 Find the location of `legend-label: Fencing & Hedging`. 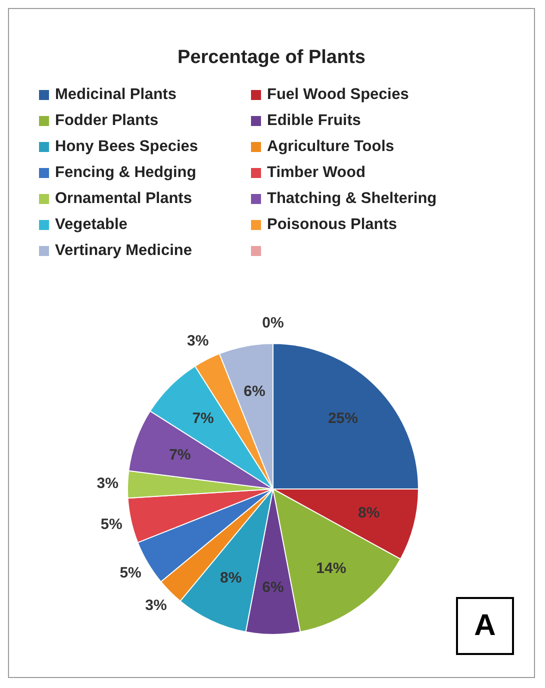

legend-label: Fencing & Hedging is located at coordinates (125, 173).